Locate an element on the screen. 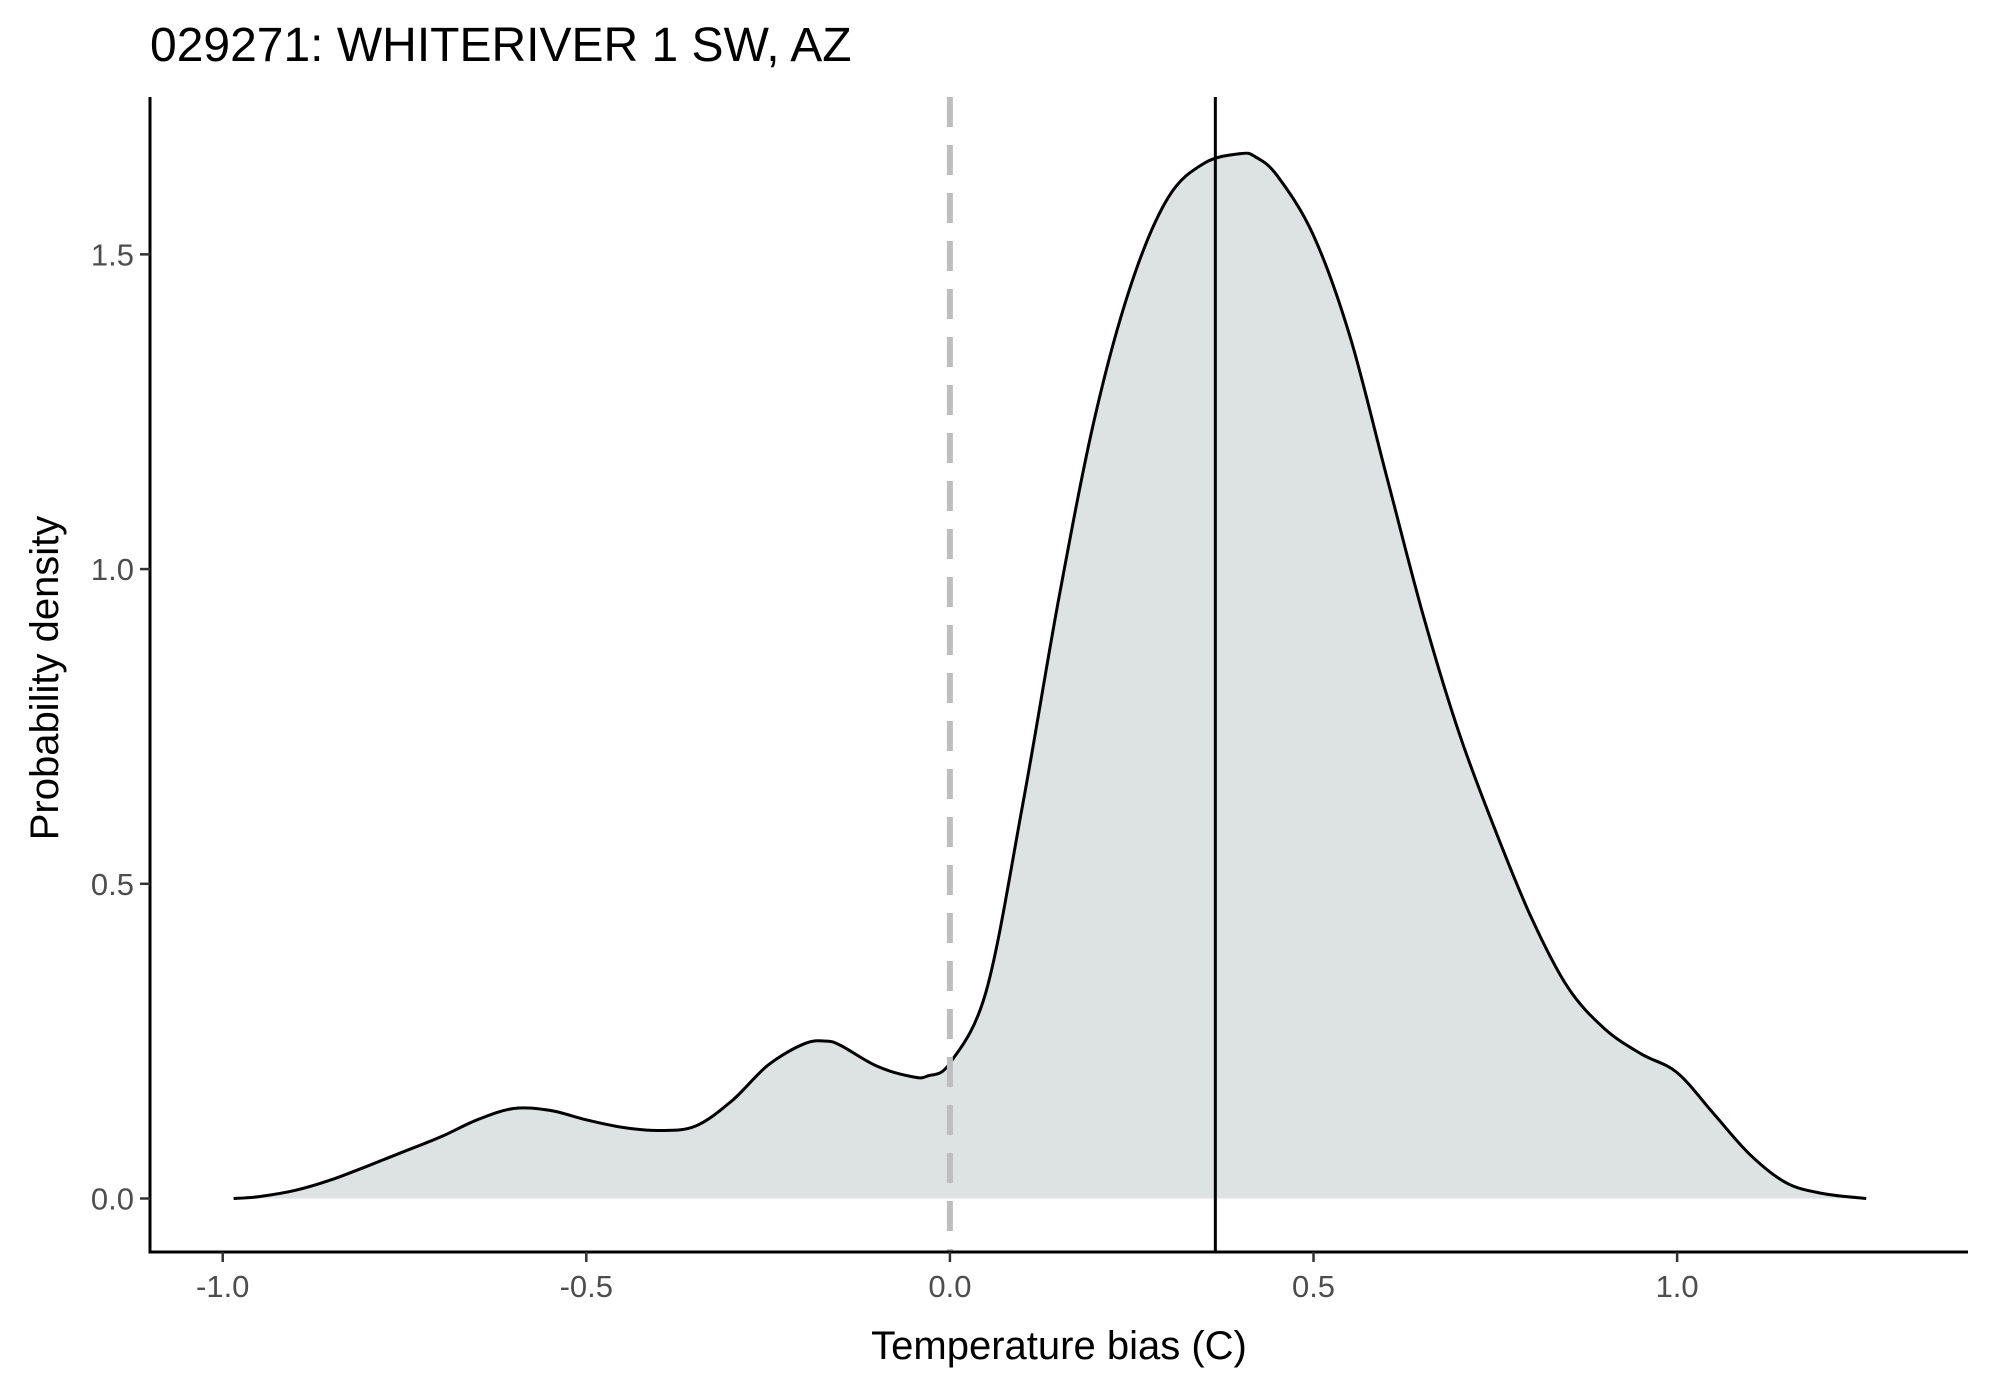 Image resolution: width=1990 pixels, height=1384 pixels. y-tick-label: 0.0 is located at coordinates (112, 1198).